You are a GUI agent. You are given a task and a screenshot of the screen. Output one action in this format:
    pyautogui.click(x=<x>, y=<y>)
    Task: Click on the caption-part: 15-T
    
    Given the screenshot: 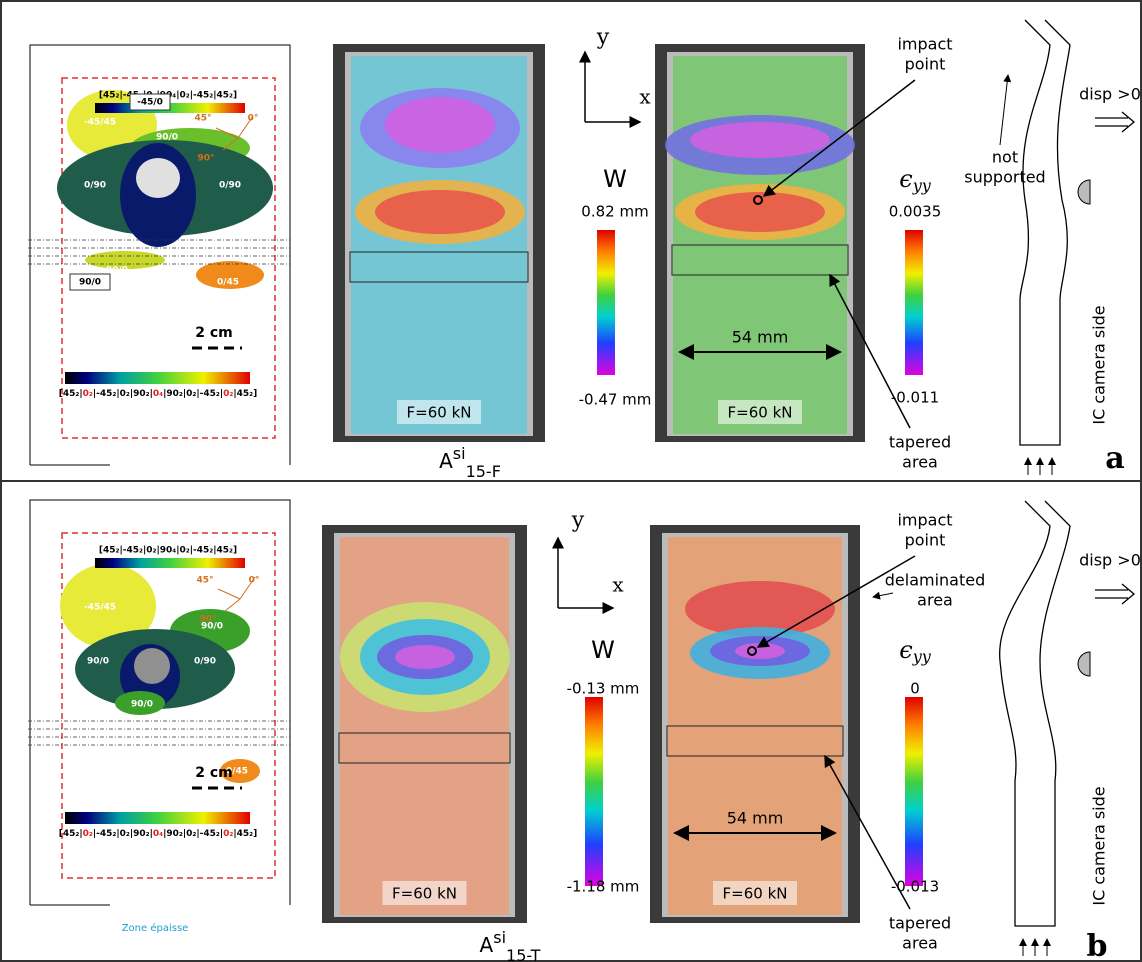 What is the action you would take?
    pyautogui.click(x=523, y=954)
    